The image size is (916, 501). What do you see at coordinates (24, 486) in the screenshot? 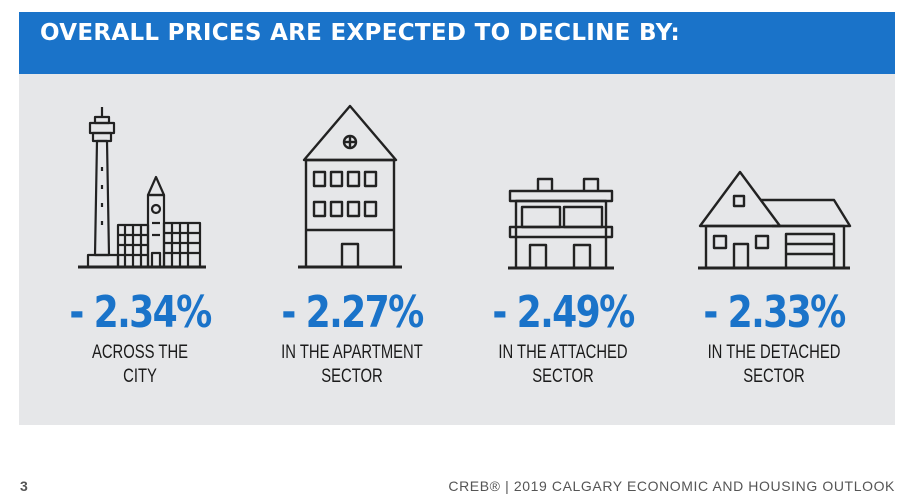
I see `page-number: 3` at bounding box center [24, 486].